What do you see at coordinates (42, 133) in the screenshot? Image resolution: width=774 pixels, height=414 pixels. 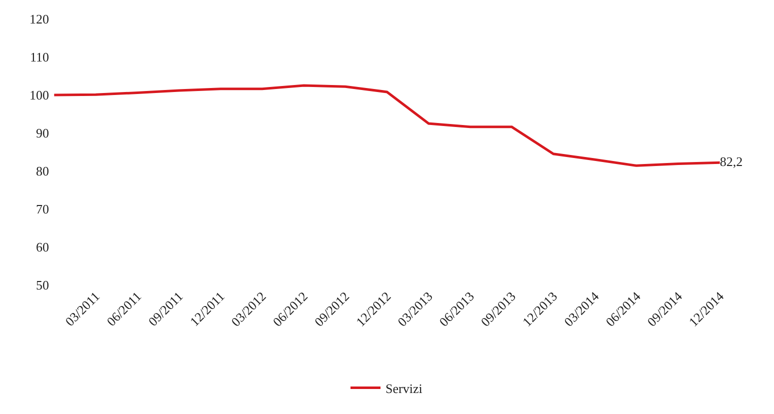 I see `y-tick-label: 90` at bounding box center [42, 133].